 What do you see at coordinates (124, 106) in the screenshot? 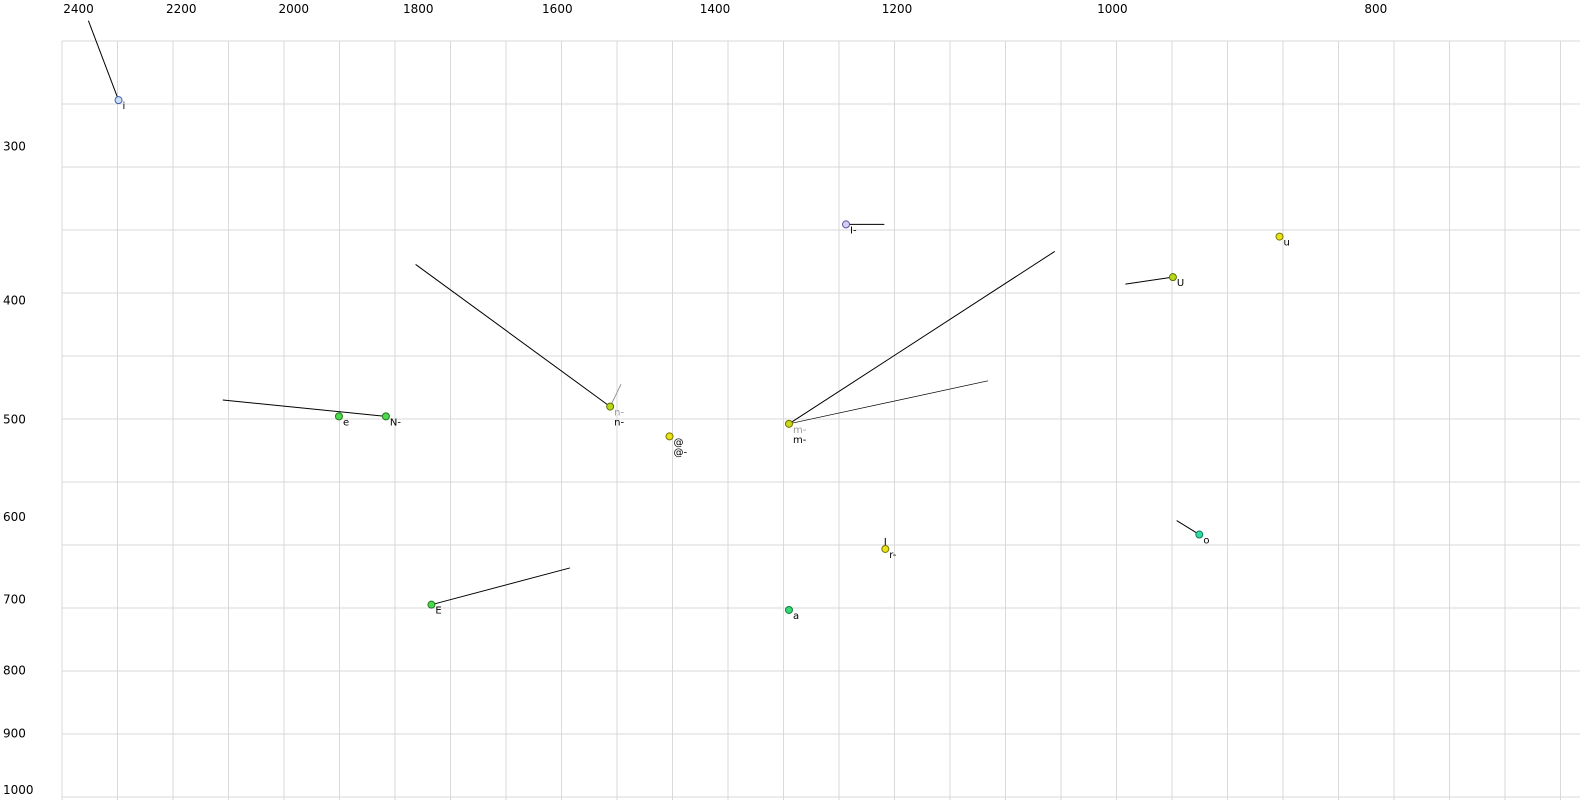
I see `point-label-i: i` at bounding box center [124, 106].